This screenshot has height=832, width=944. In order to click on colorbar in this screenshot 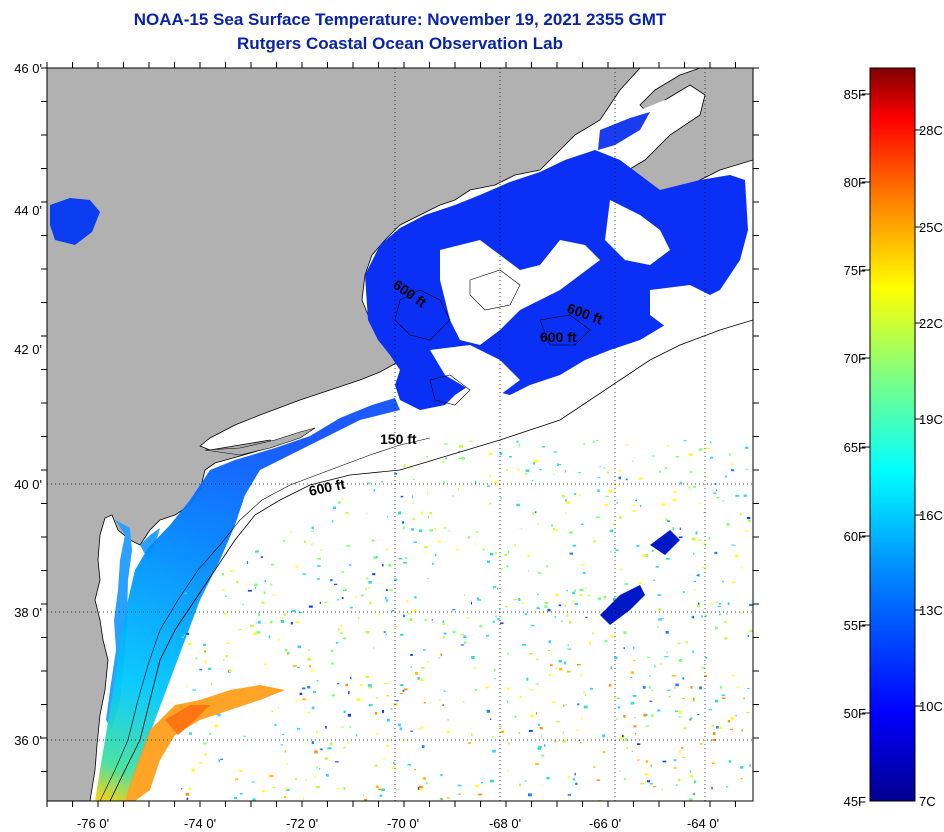, I will do `click(892, 434)`.